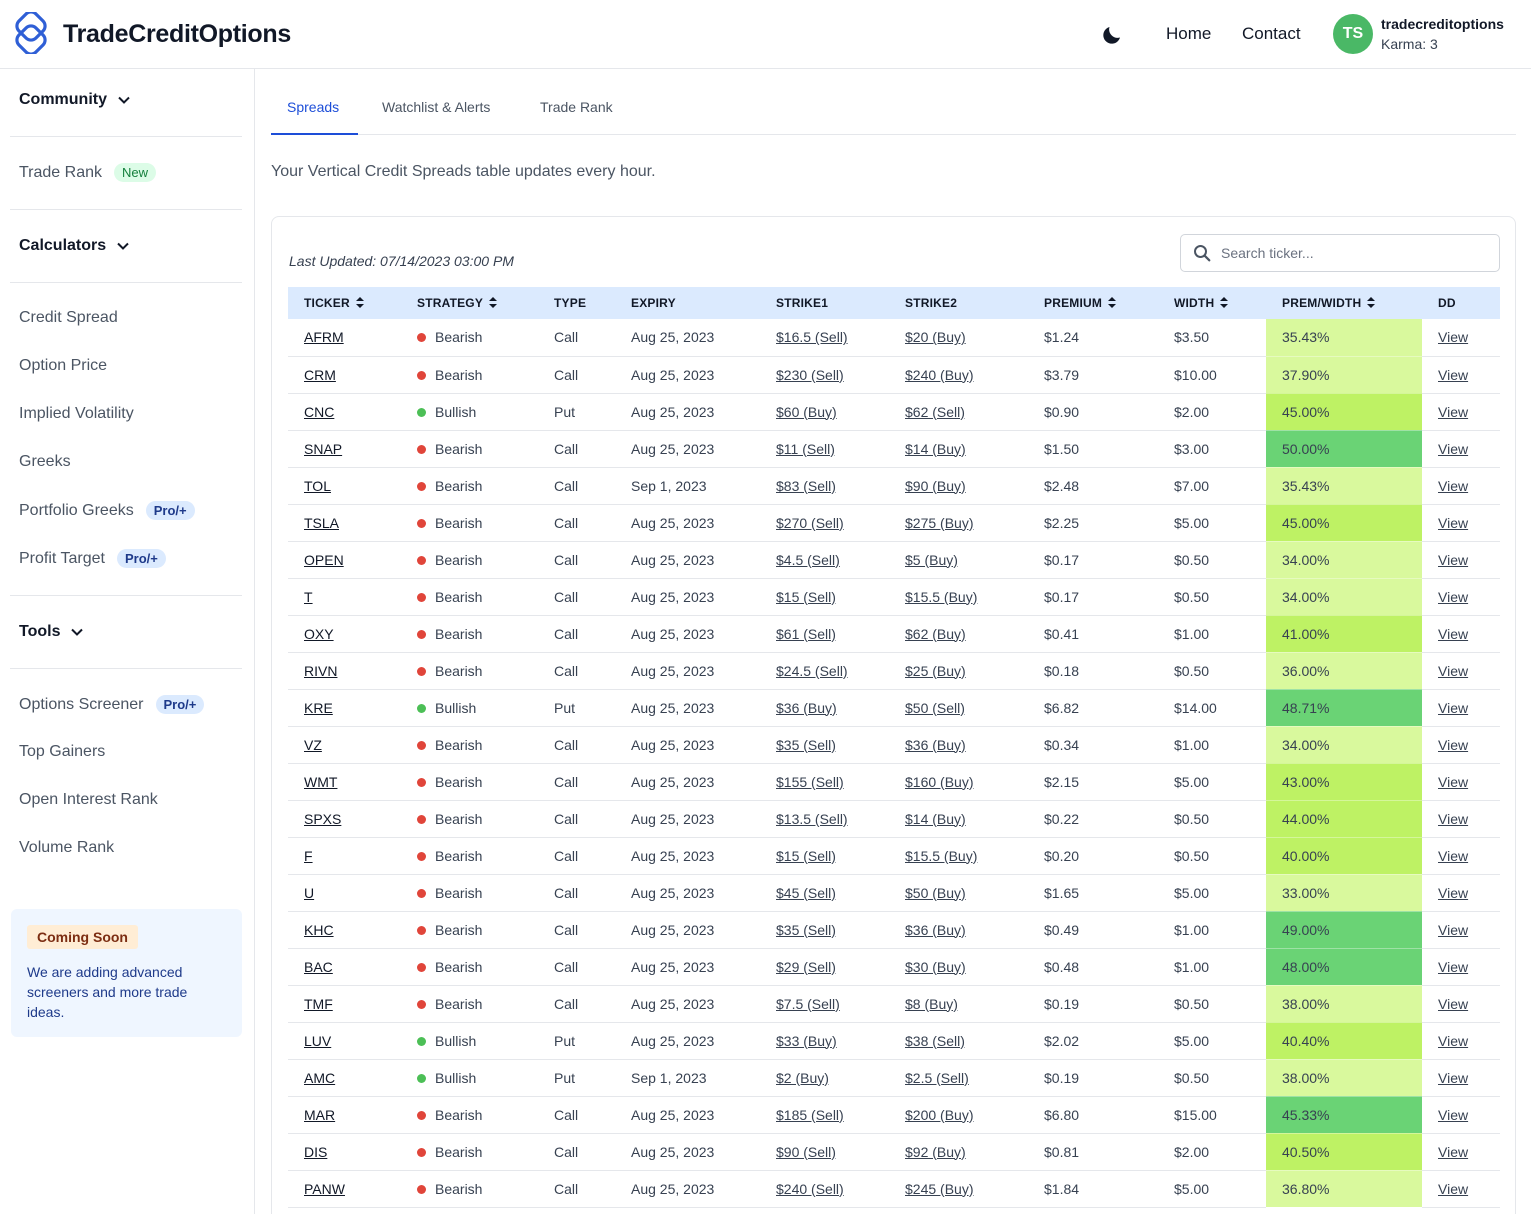  What do you see at coordinates (319, 633) in the screenshot?
I see `ticker-link: OXY` at bounding box center [319, 633].